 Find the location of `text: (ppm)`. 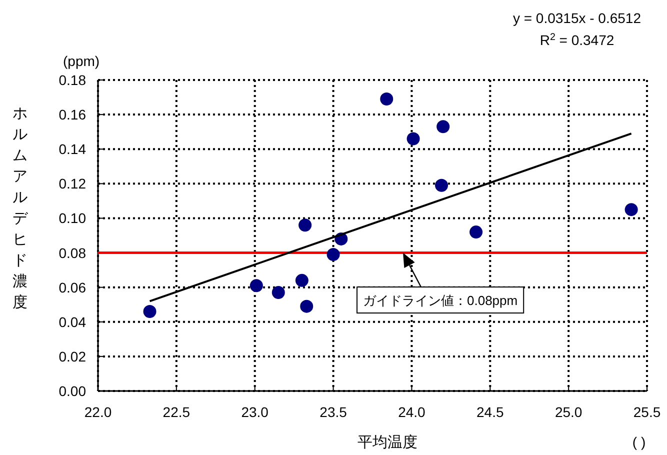

text: (ppm) is located at coordinates (81, 61).